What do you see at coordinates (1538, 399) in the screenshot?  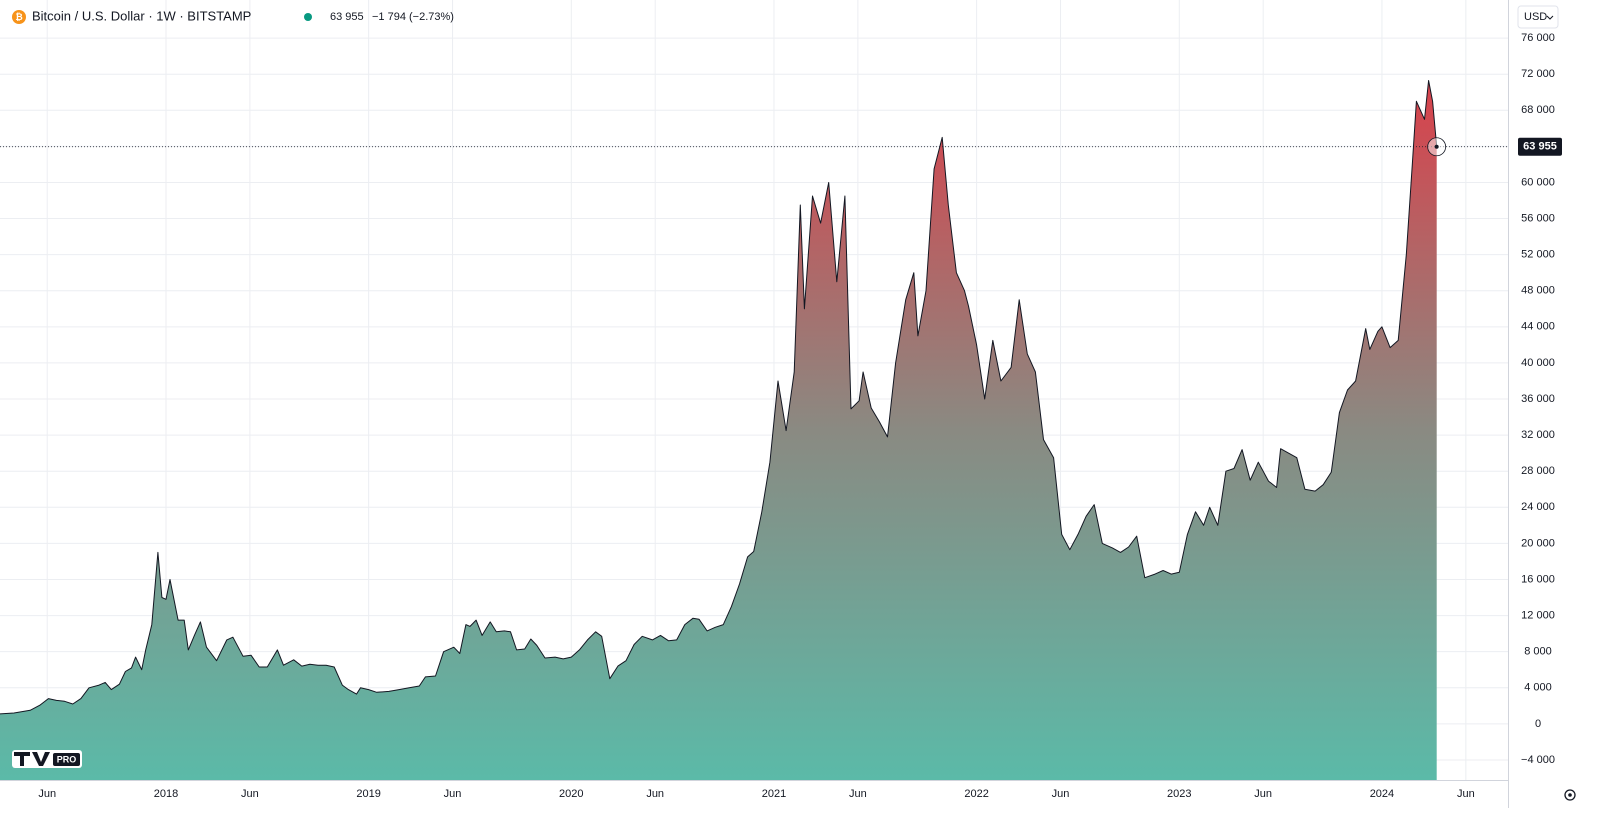 I see `y-tick-label: 36 000` at bounding box center [1538, 399].